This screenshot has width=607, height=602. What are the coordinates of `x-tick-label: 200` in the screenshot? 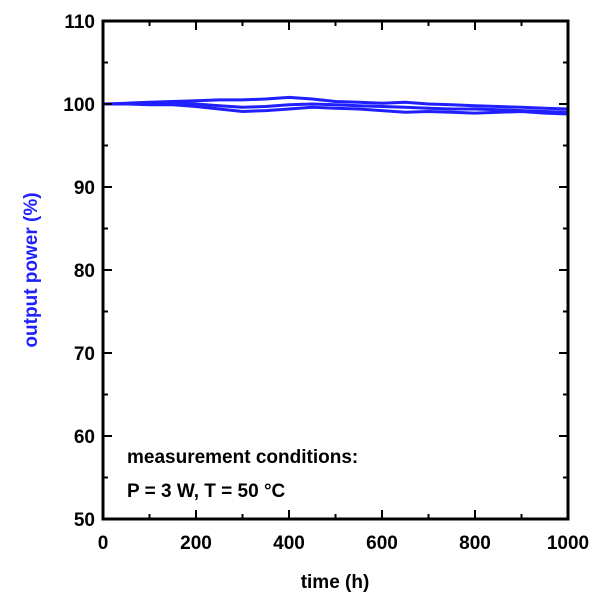 It's located at (196, 543).